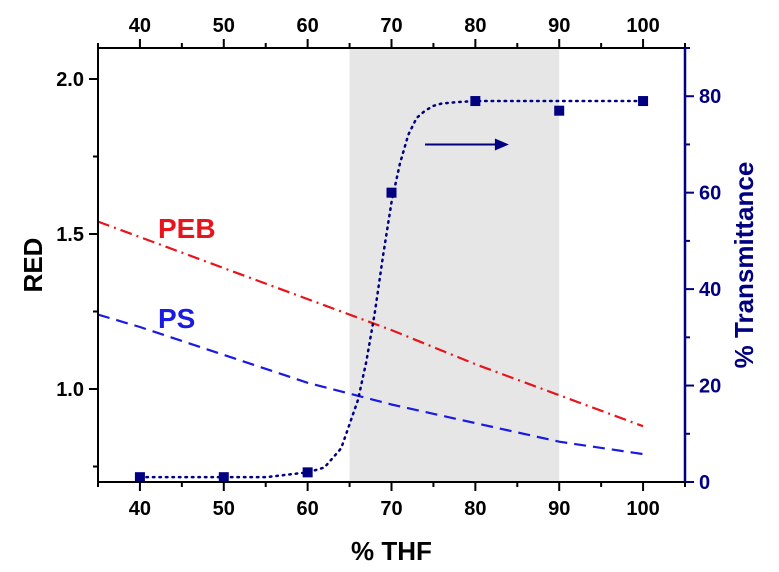  I want to click on y2-tick-label: 60, so click(710, 194).